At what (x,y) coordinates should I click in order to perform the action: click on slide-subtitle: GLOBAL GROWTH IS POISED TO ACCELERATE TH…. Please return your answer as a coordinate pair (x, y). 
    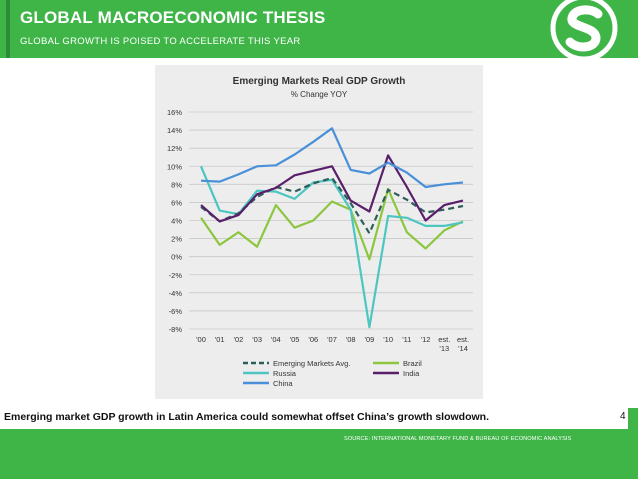
    Looking at the image, I should click on (160, 41).